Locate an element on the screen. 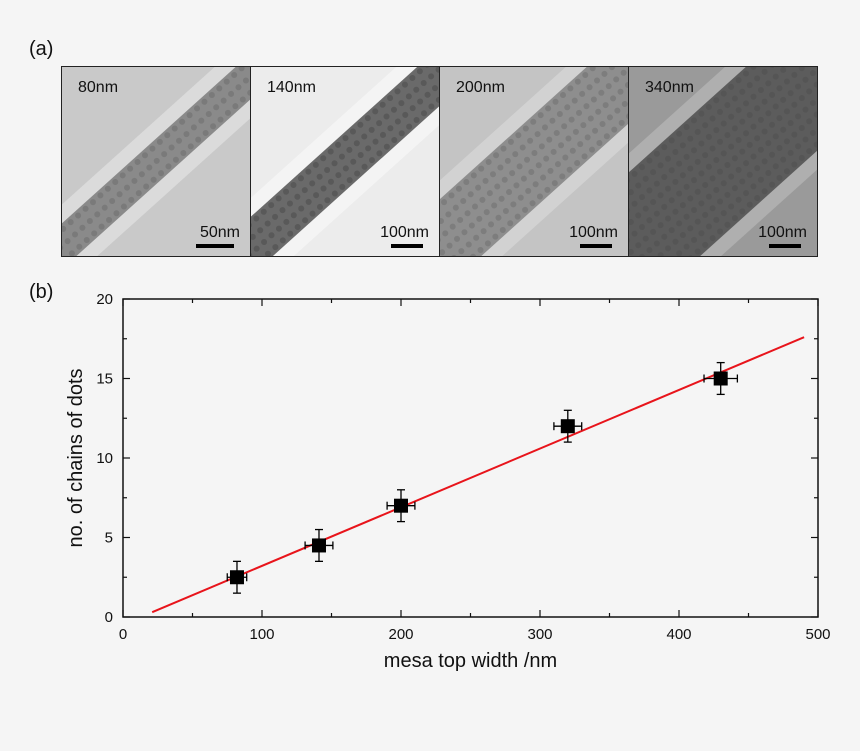 This screenshot has width=860, height=751. panel-a-label: (a) is located at coordinates (41, 49).